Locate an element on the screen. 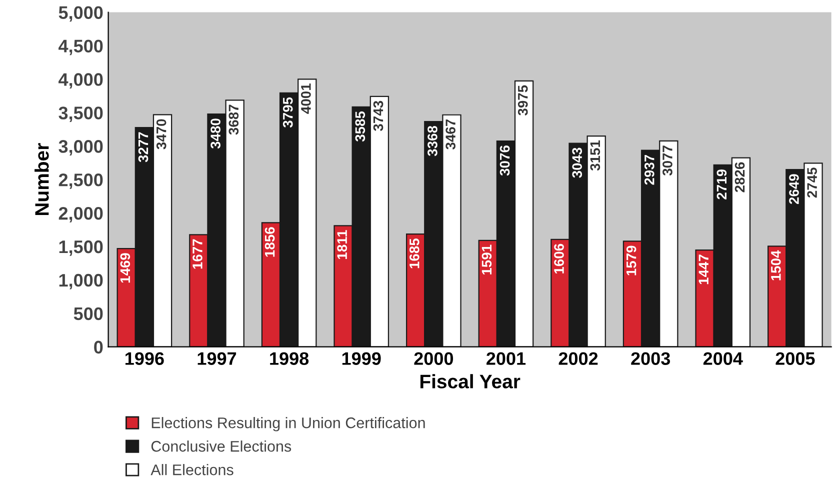 Image resolution: width=833 pixels, height=492 pixels. y-tick-label: 4,000 is located at coordinates (80, 81).